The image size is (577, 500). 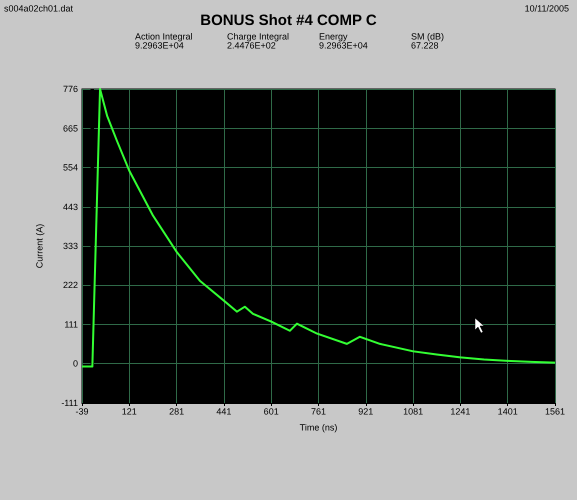 What do you see at coordinates (547, 9) in the screenshot?
I see `text: 10/11/2005` at bounding box center [547, 9].